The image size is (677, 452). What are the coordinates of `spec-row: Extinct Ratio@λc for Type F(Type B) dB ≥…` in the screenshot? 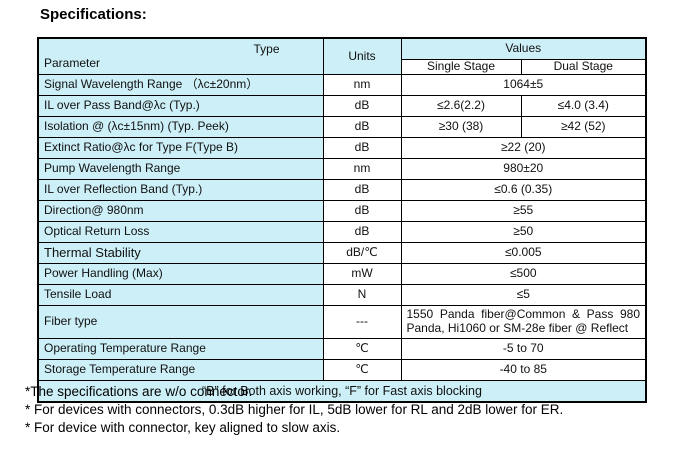 It's located at (342, 148).